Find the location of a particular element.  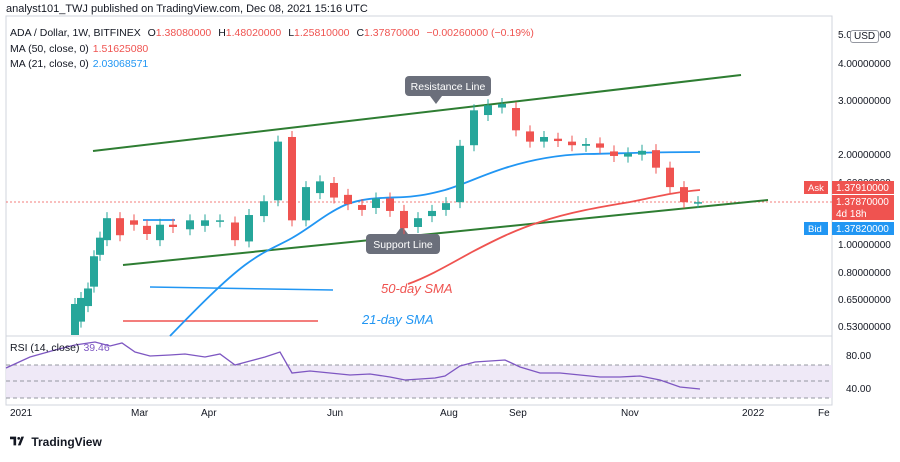

low-label: L is located at coordinates (291, 33).